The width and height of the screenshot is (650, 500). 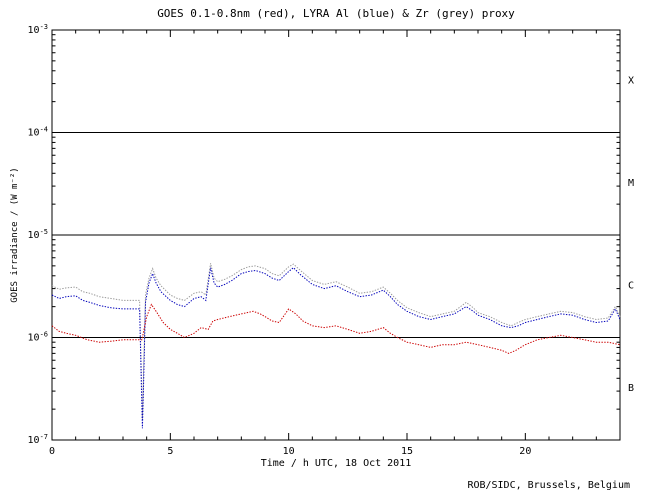 What do you see at coordinates (170, 451) in the screenshot?
I see `svg-text: 5` at bounding box center [170, 451].